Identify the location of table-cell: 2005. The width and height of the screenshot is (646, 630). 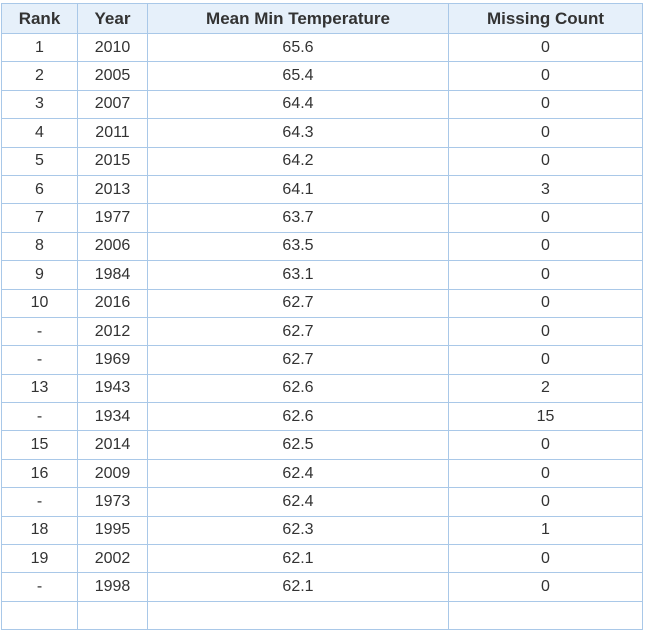
(112, 76).